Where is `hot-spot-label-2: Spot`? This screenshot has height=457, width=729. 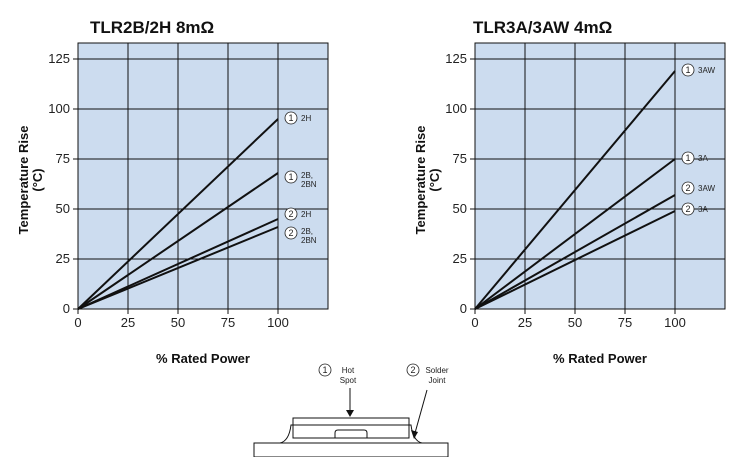
hot-spot-label-2: Spot is located at coordinates (348, 380).